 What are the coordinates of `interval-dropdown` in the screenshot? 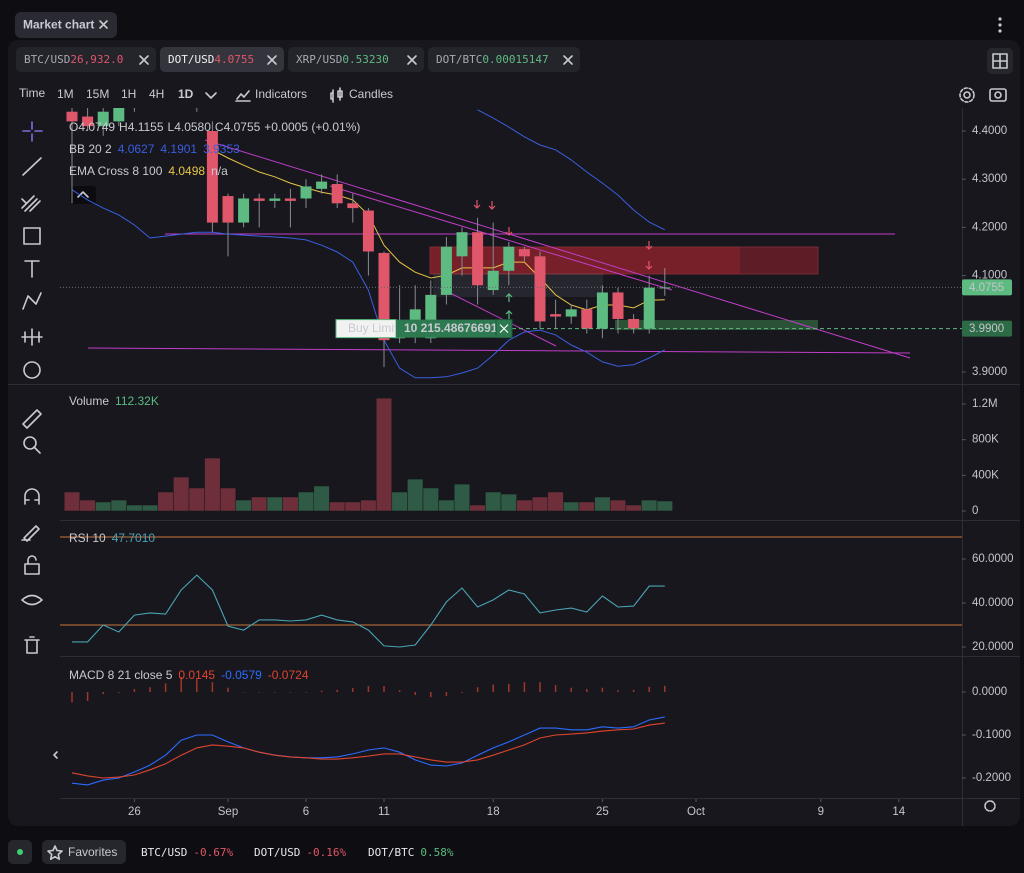 It's located at (211, 95).